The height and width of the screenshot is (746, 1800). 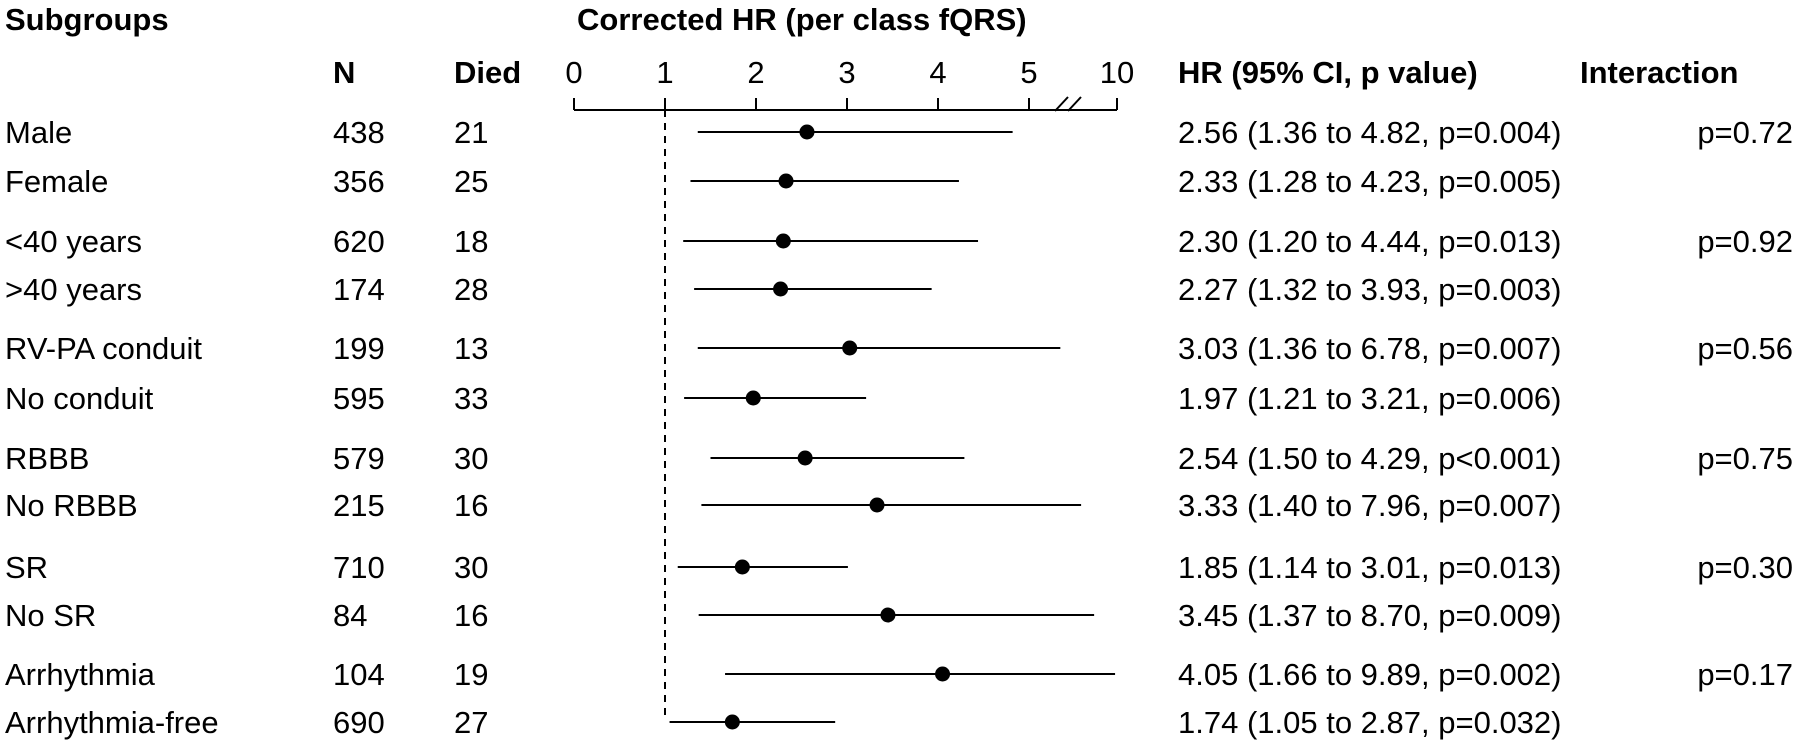 I want to click on axis-ticks: 0 1 2 3 4 5 10, so click(x=849, y=82).